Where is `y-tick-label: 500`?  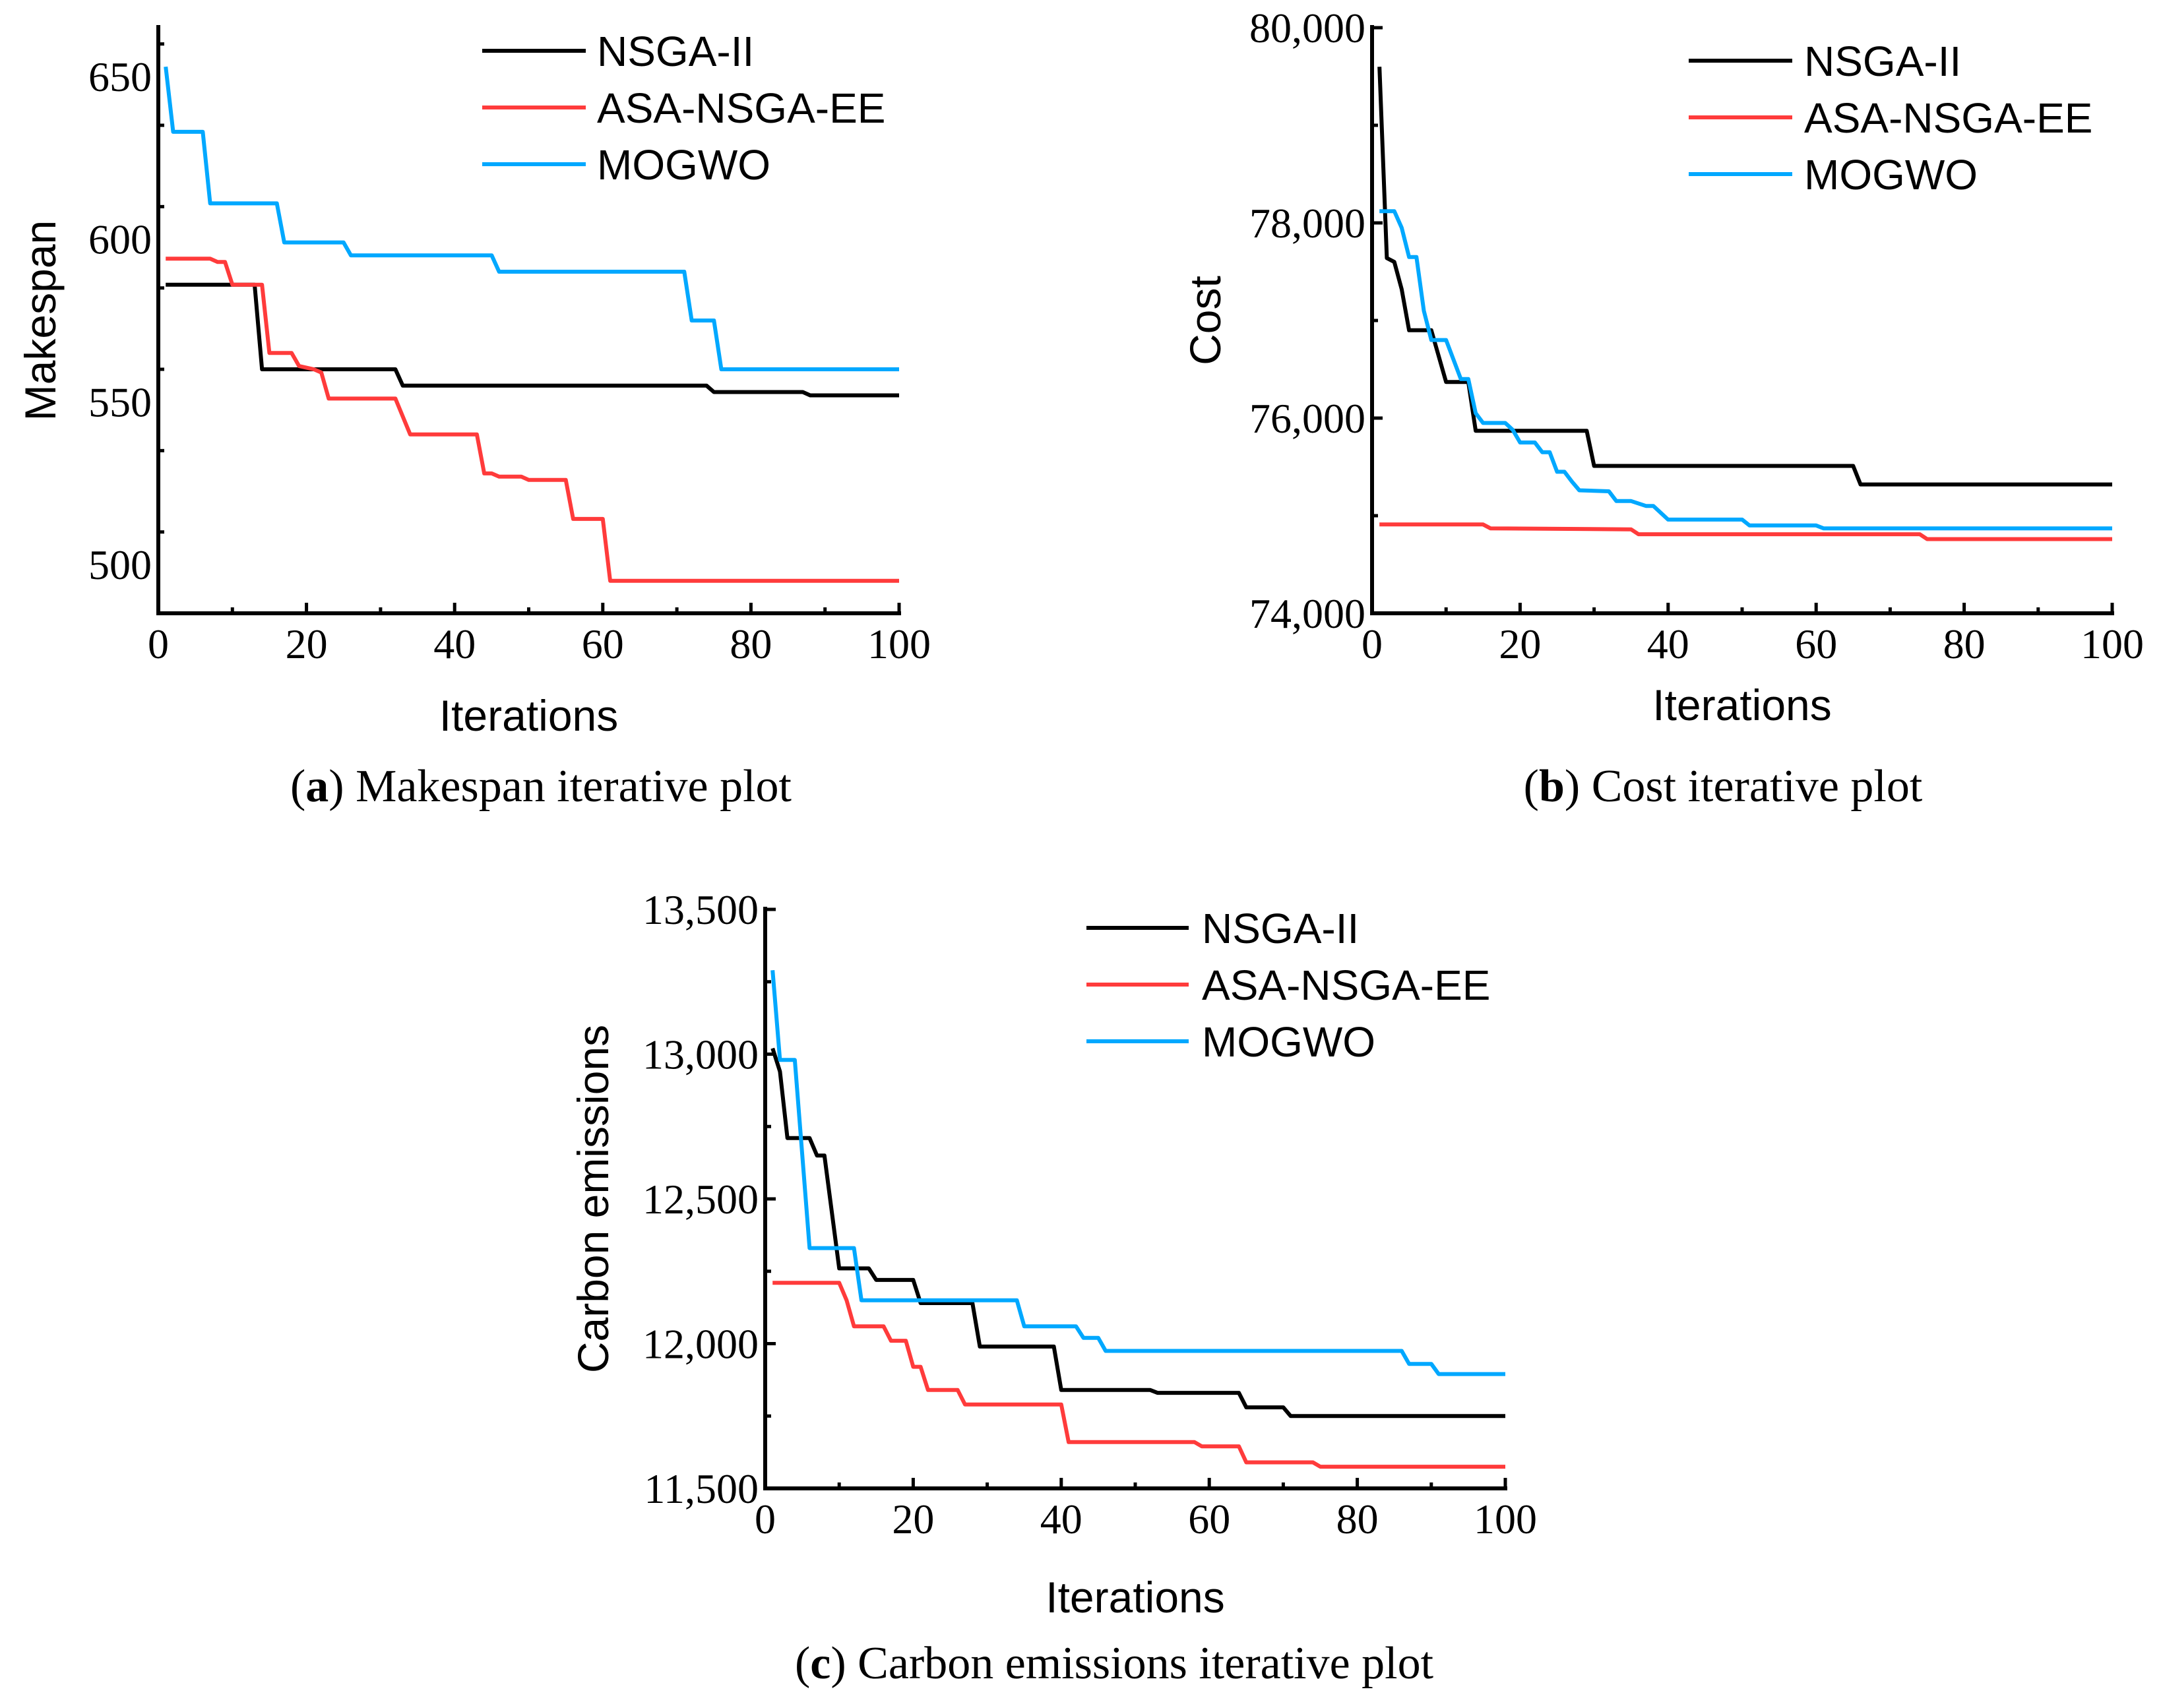 y-tick-label: 500 is located at coordinates (120, 565).